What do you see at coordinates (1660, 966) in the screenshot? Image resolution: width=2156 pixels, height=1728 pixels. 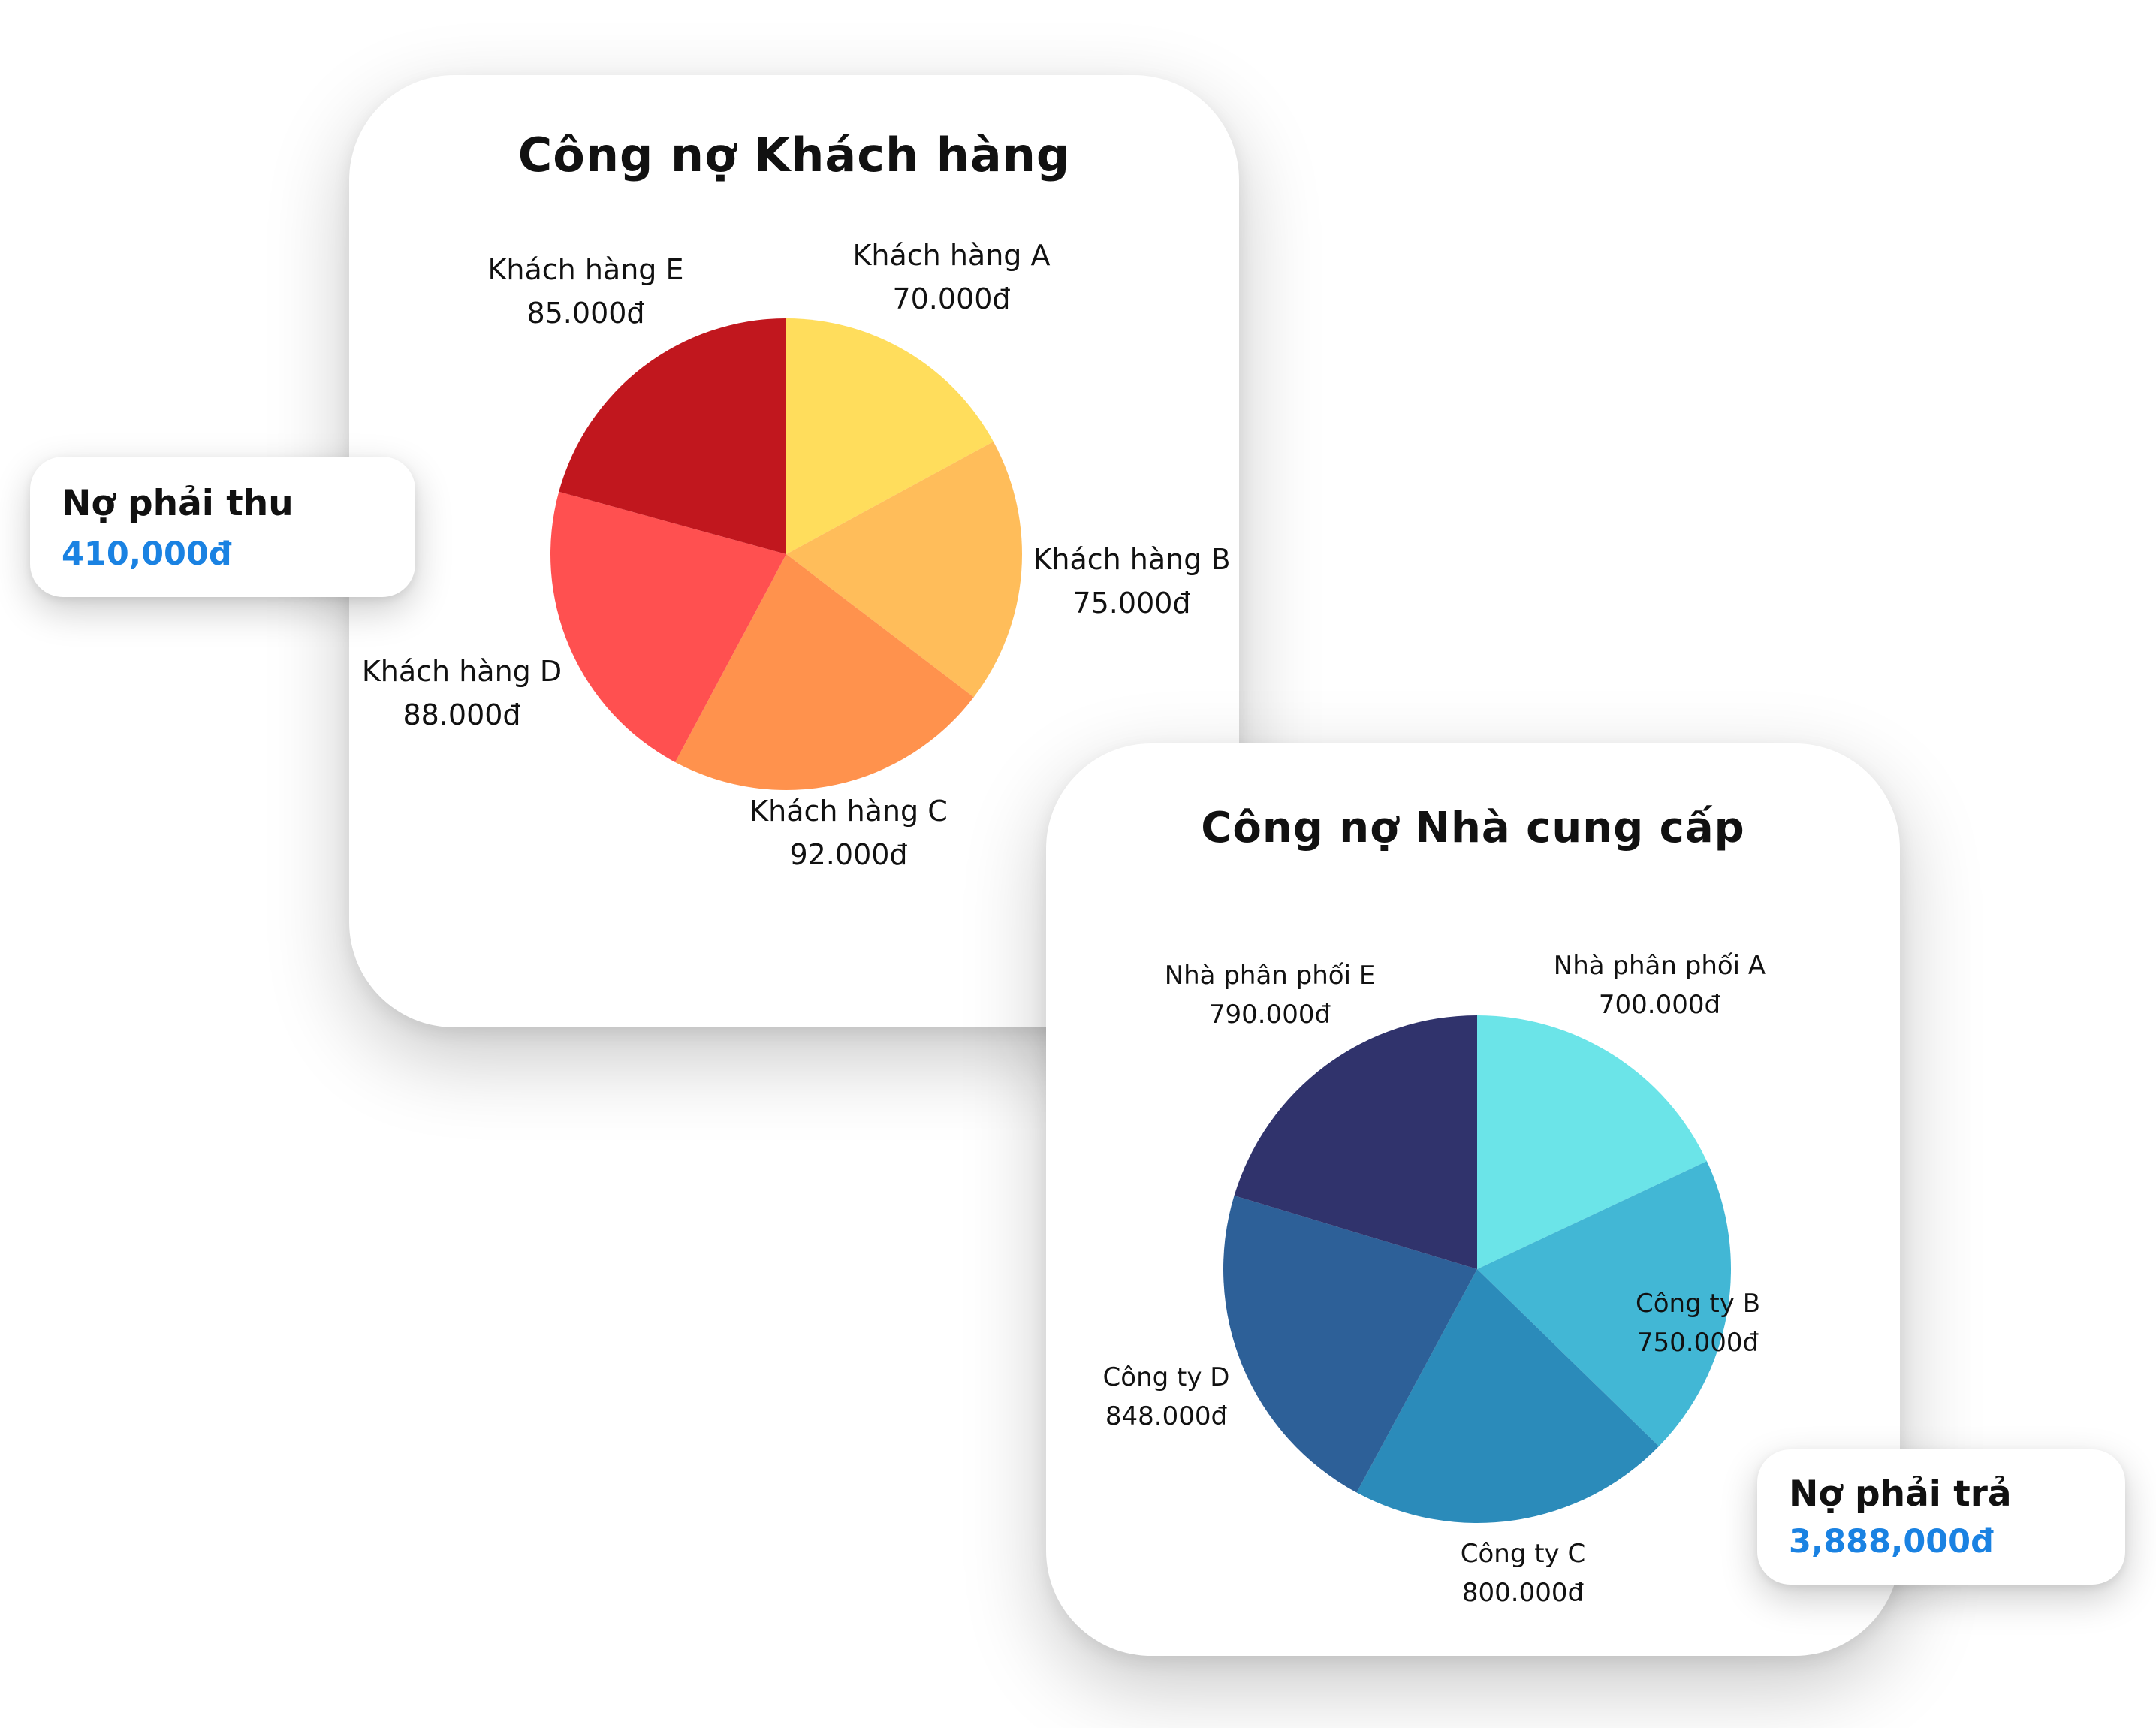 I see `supplier-slice-label-0: Nhà phân phối A` at bounding box center [1660, 966].